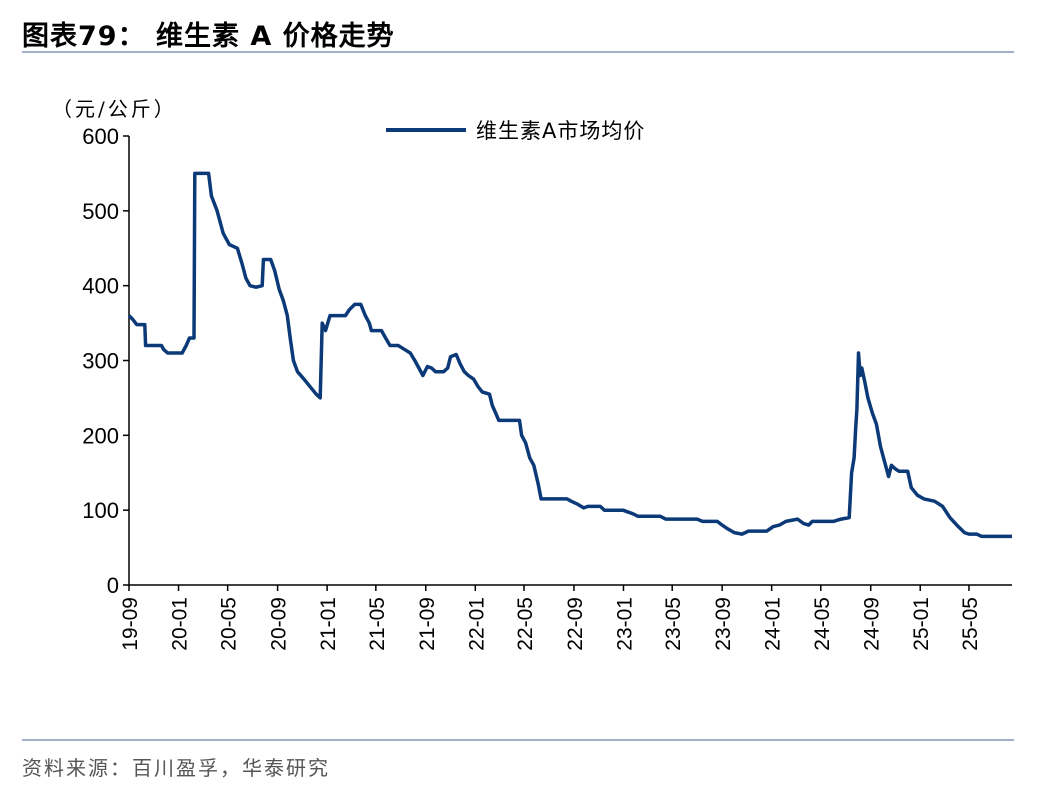  What do you see at coordinates (427, 624) in the screenshot?
I see `x-tick-label: 21-09` at bounding box center [427, 624].